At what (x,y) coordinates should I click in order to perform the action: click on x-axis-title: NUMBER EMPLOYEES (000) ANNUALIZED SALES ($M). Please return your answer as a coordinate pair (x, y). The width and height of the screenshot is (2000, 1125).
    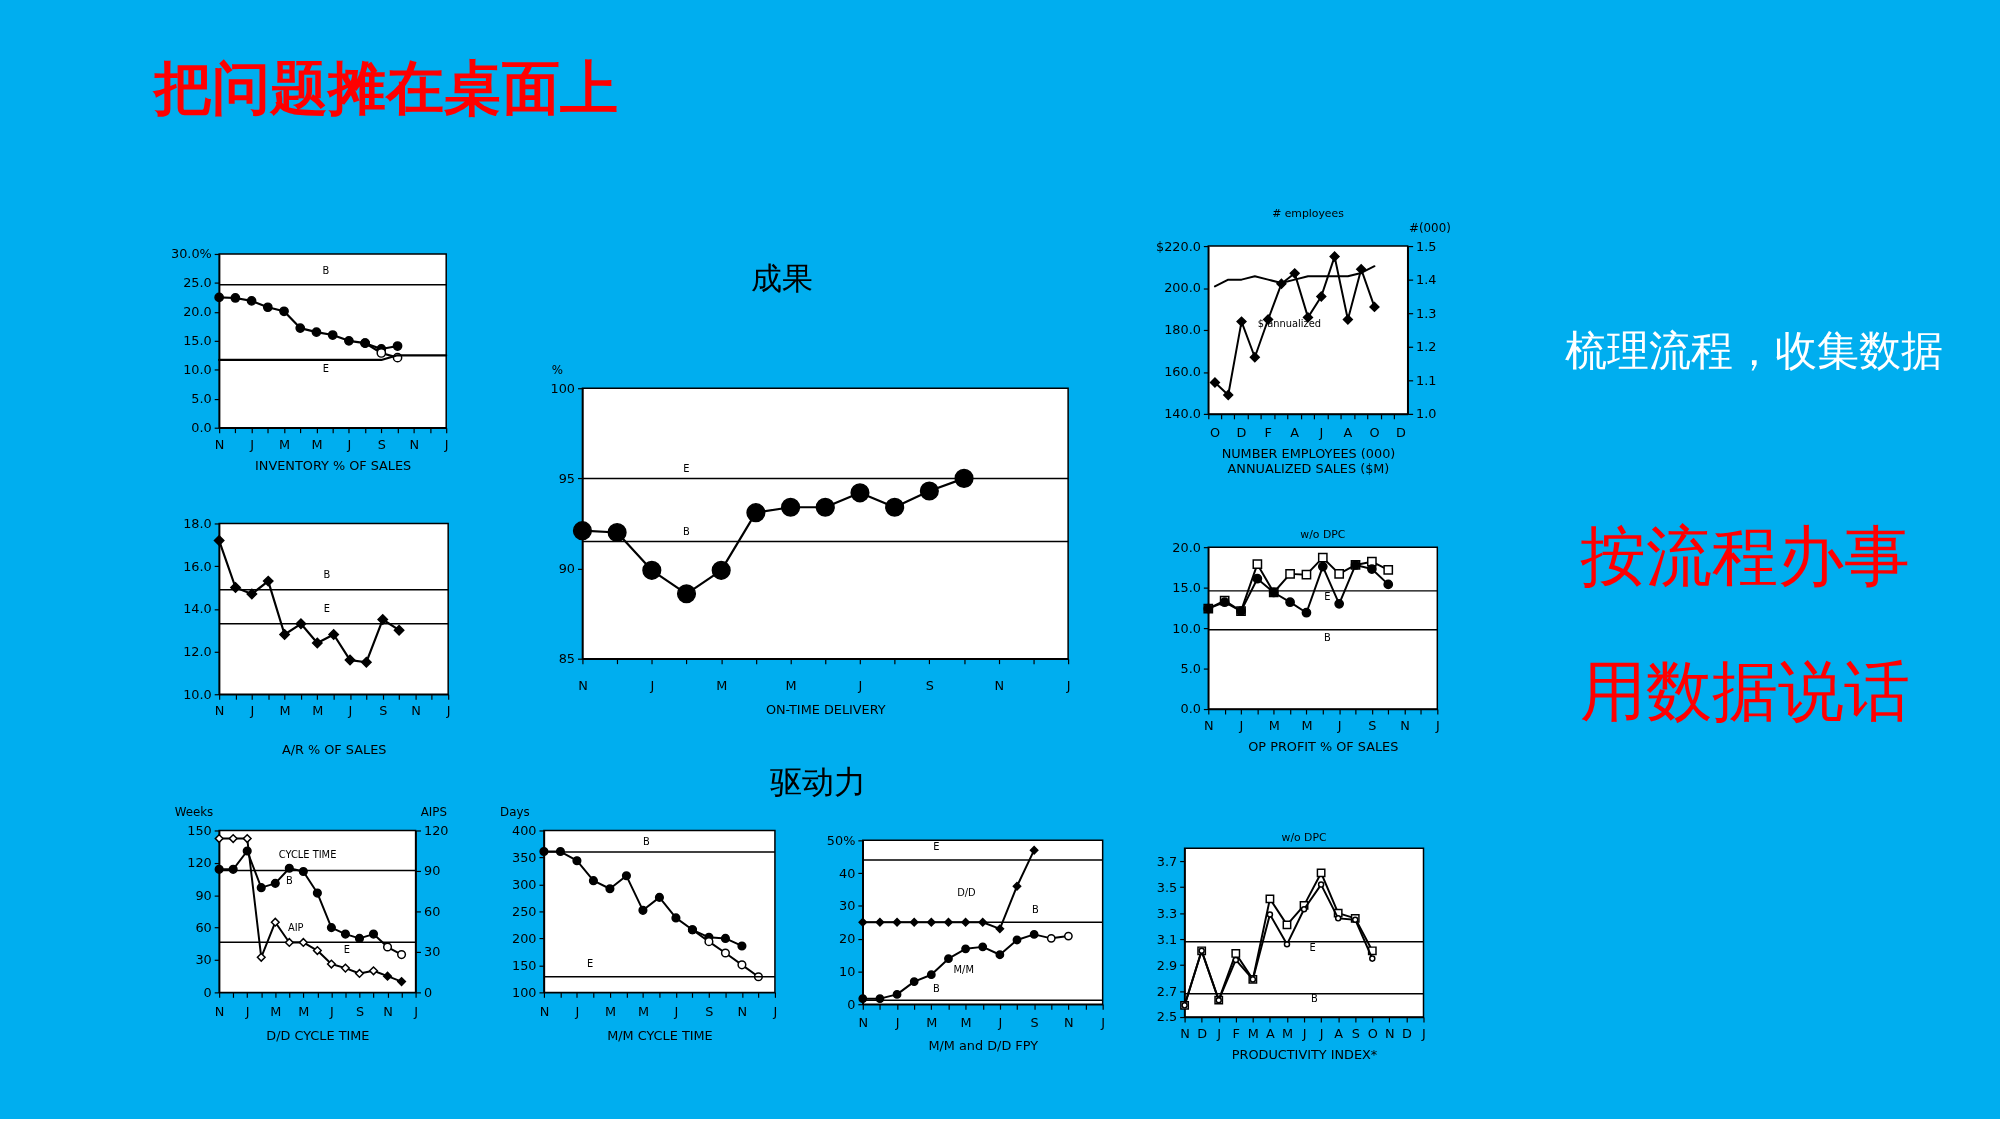
    Looking at the image, I should click on (1308, 460).